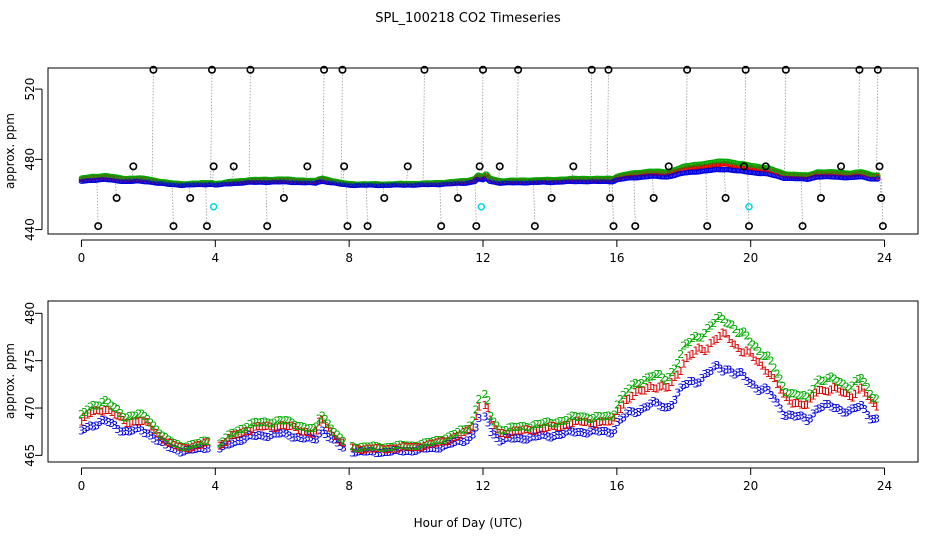  I want to click on x-tick-label: 0, so click(82, 258).